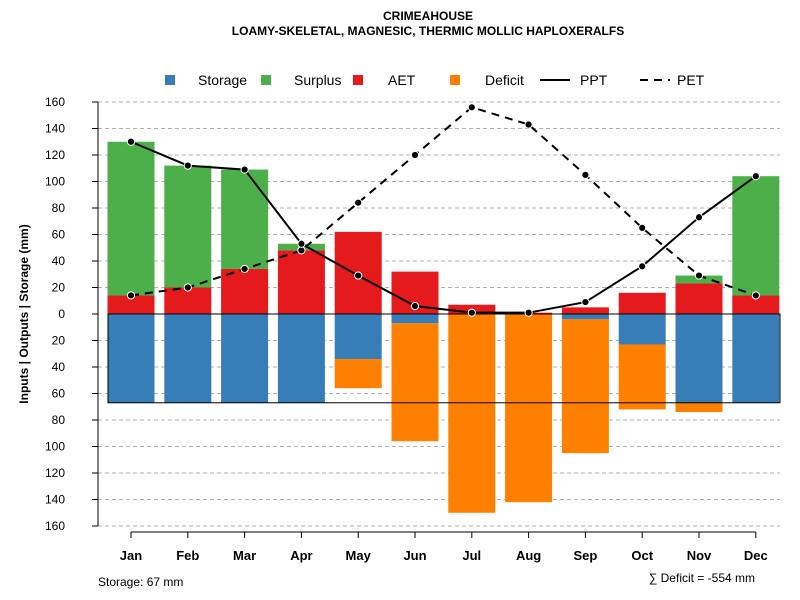 The width and height of the screenshot is (800, 600). What do you see at coordinates (585, 386) in the screenshot?
I see `bar-deficit-sep` at bounding box center [585, 386].